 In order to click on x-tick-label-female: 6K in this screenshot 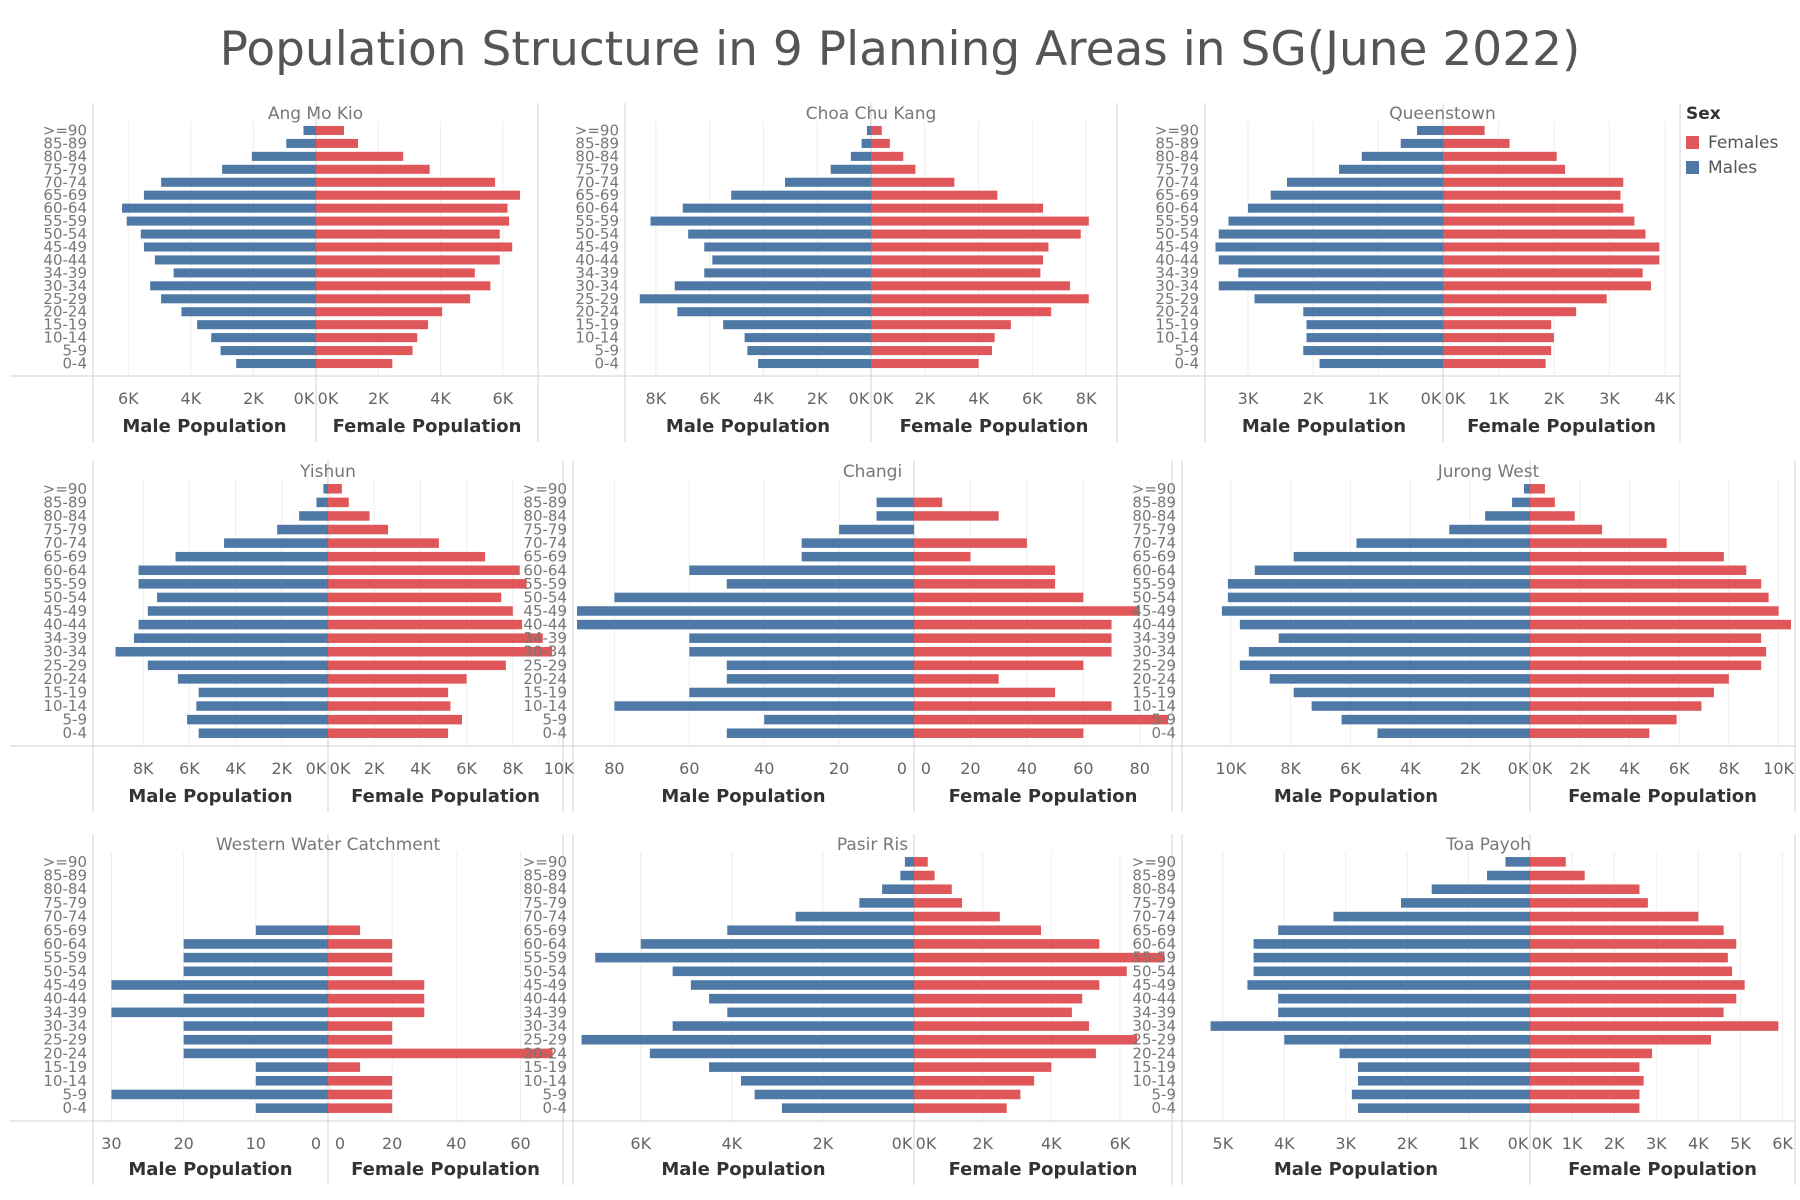, I will do `click(503, 398)`.